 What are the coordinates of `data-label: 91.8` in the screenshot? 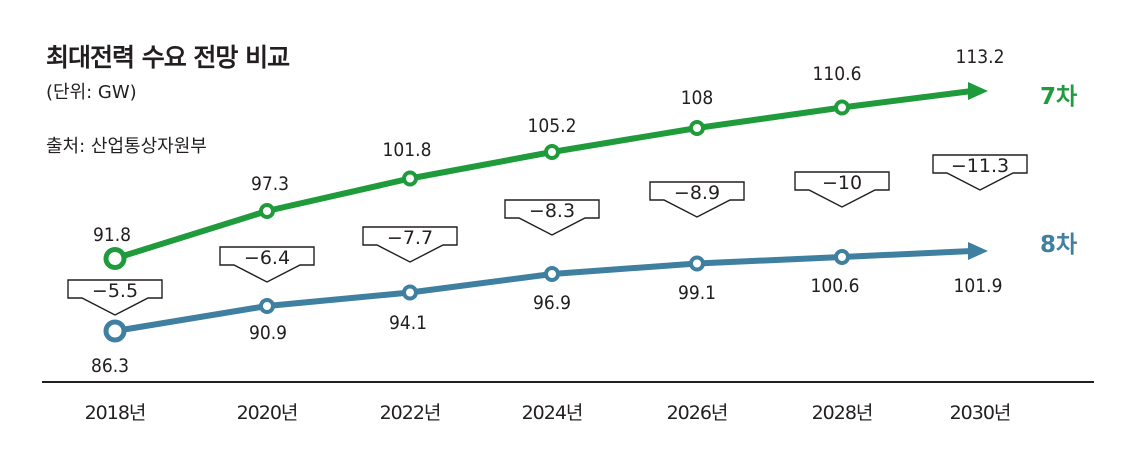 It's located at (112, 235).